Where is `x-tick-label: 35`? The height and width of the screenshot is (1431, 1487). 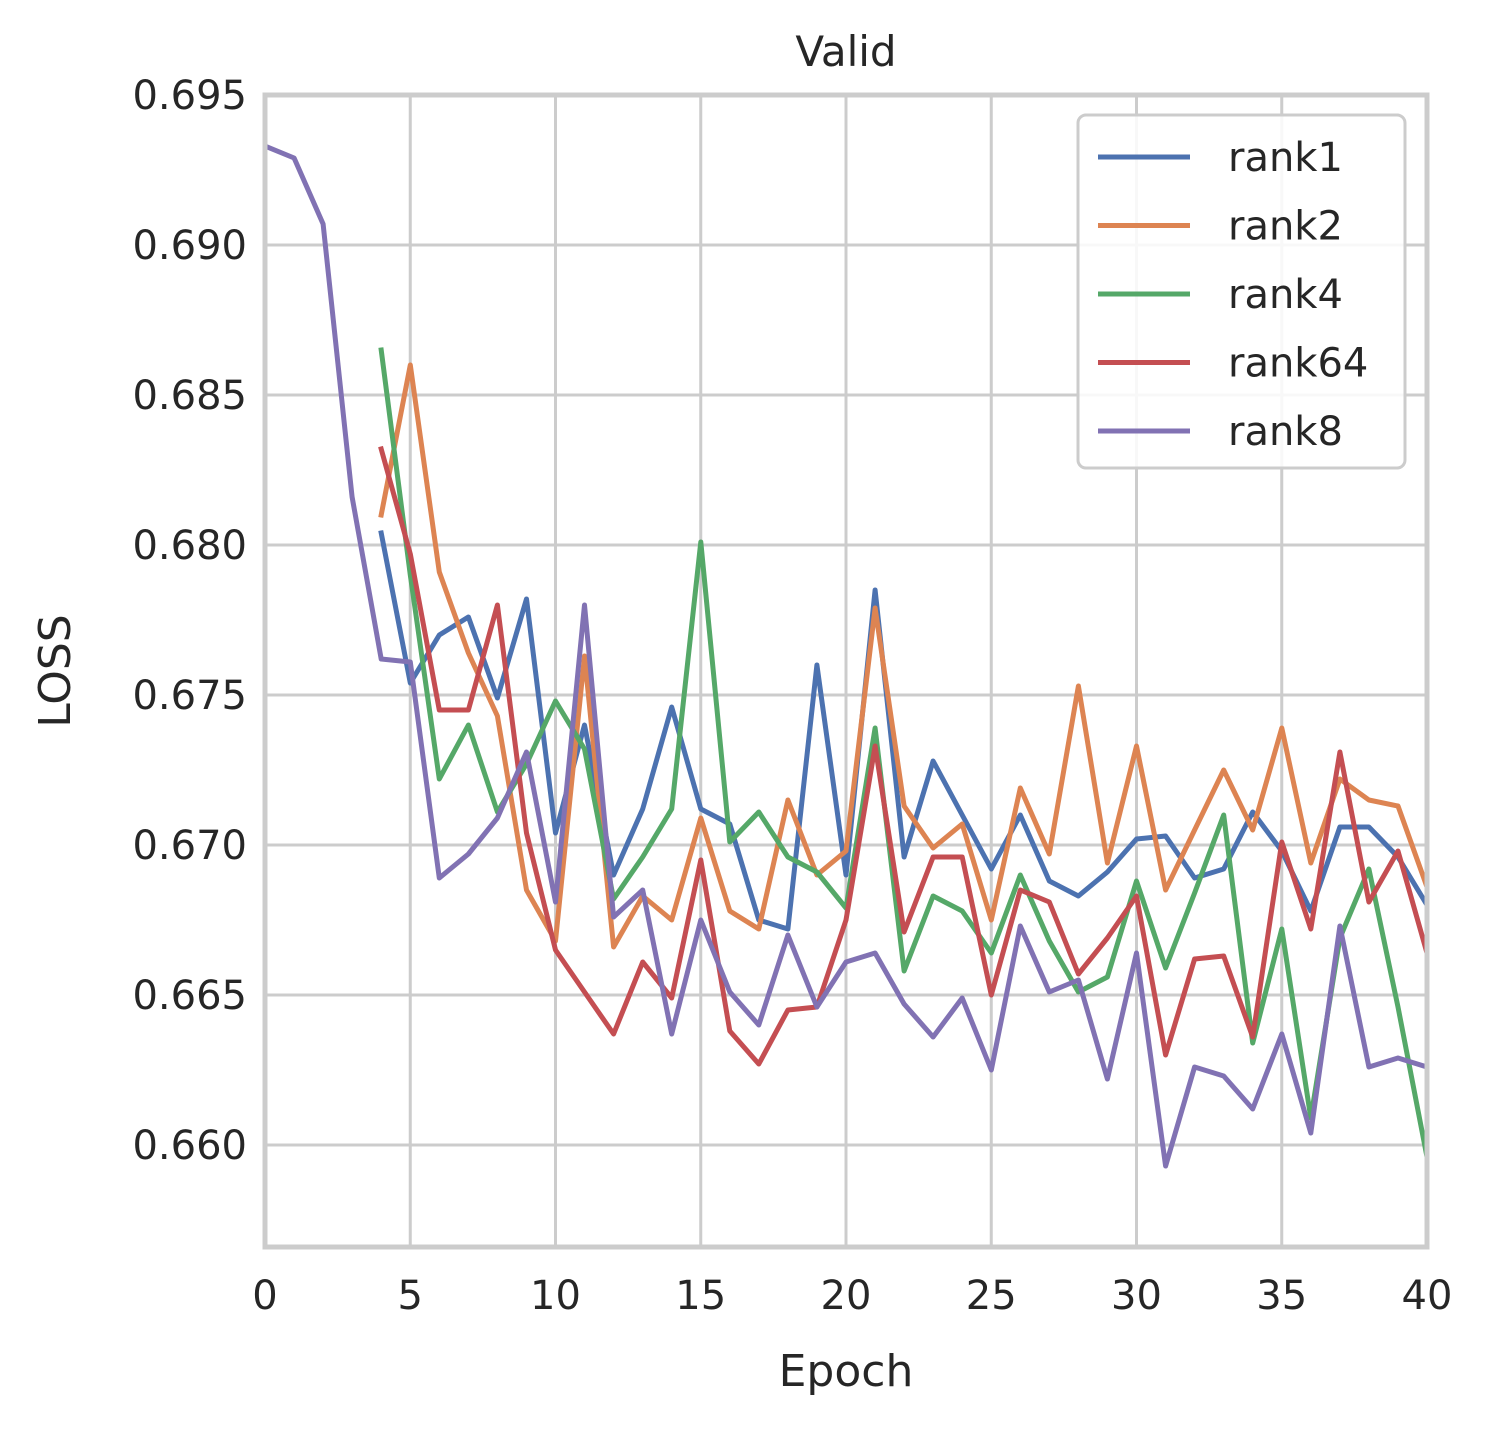 x-tick-label: 35 is located at coordinates (1281, 1296).